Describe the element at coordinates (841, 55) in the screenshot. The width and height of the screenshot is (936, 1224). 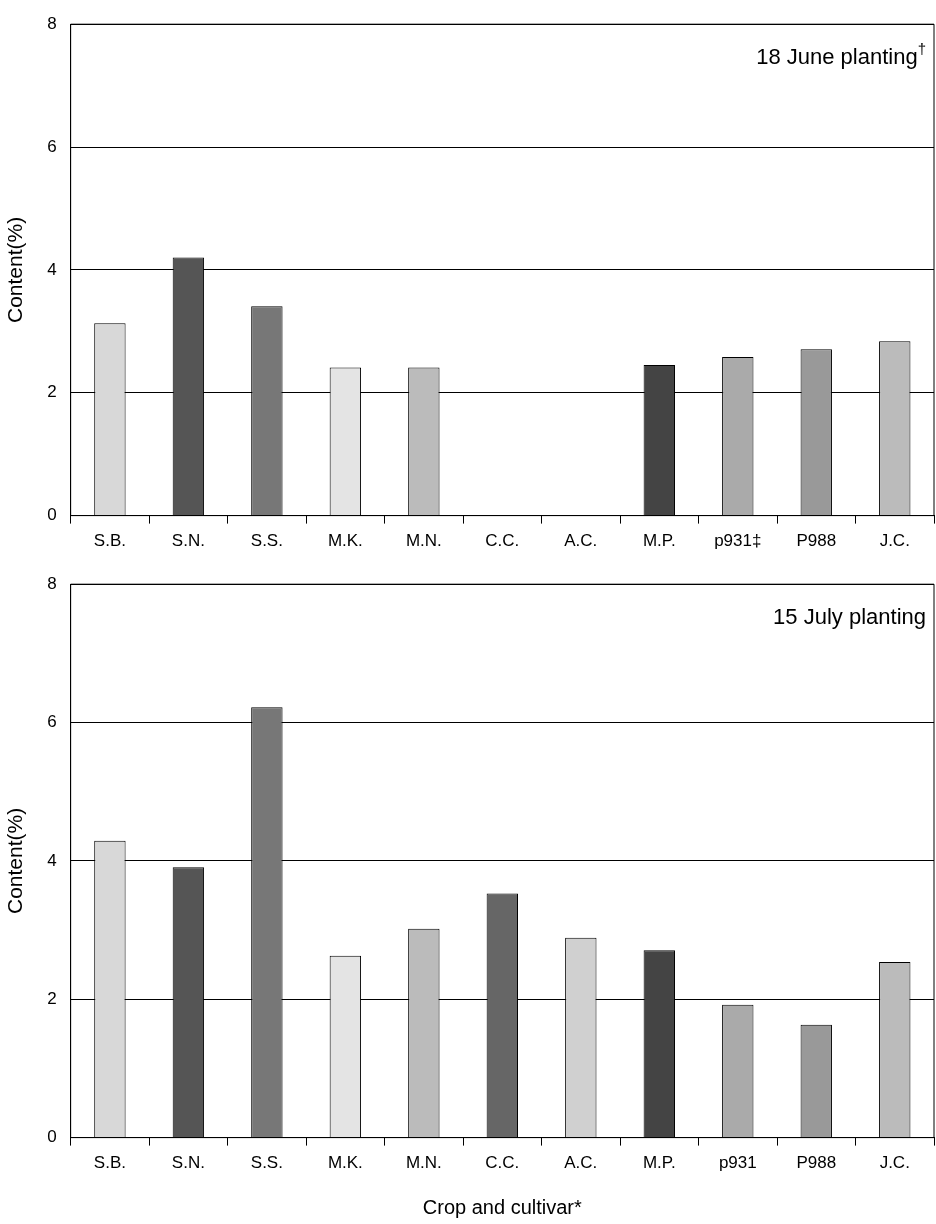
I see `annotation: 18 June planting†` at that location.